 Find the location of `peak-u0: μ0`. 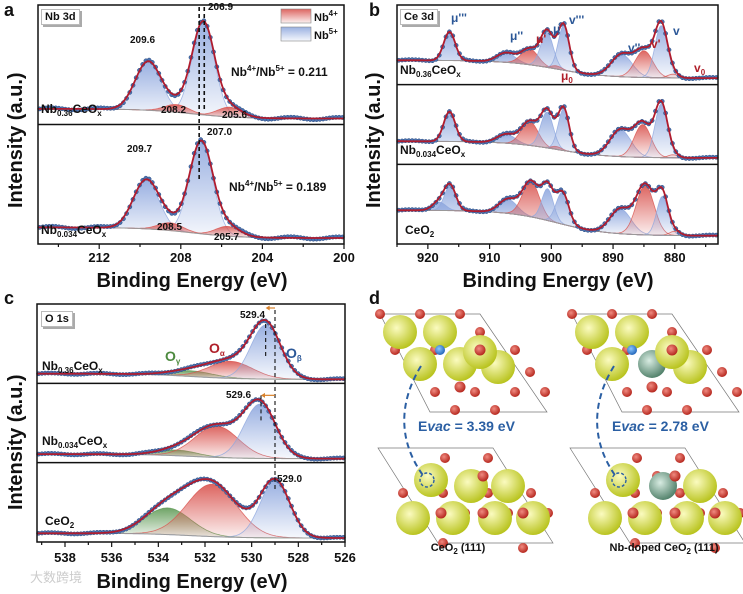

peak-u0: μ0 is located at coordinates (567, 77).